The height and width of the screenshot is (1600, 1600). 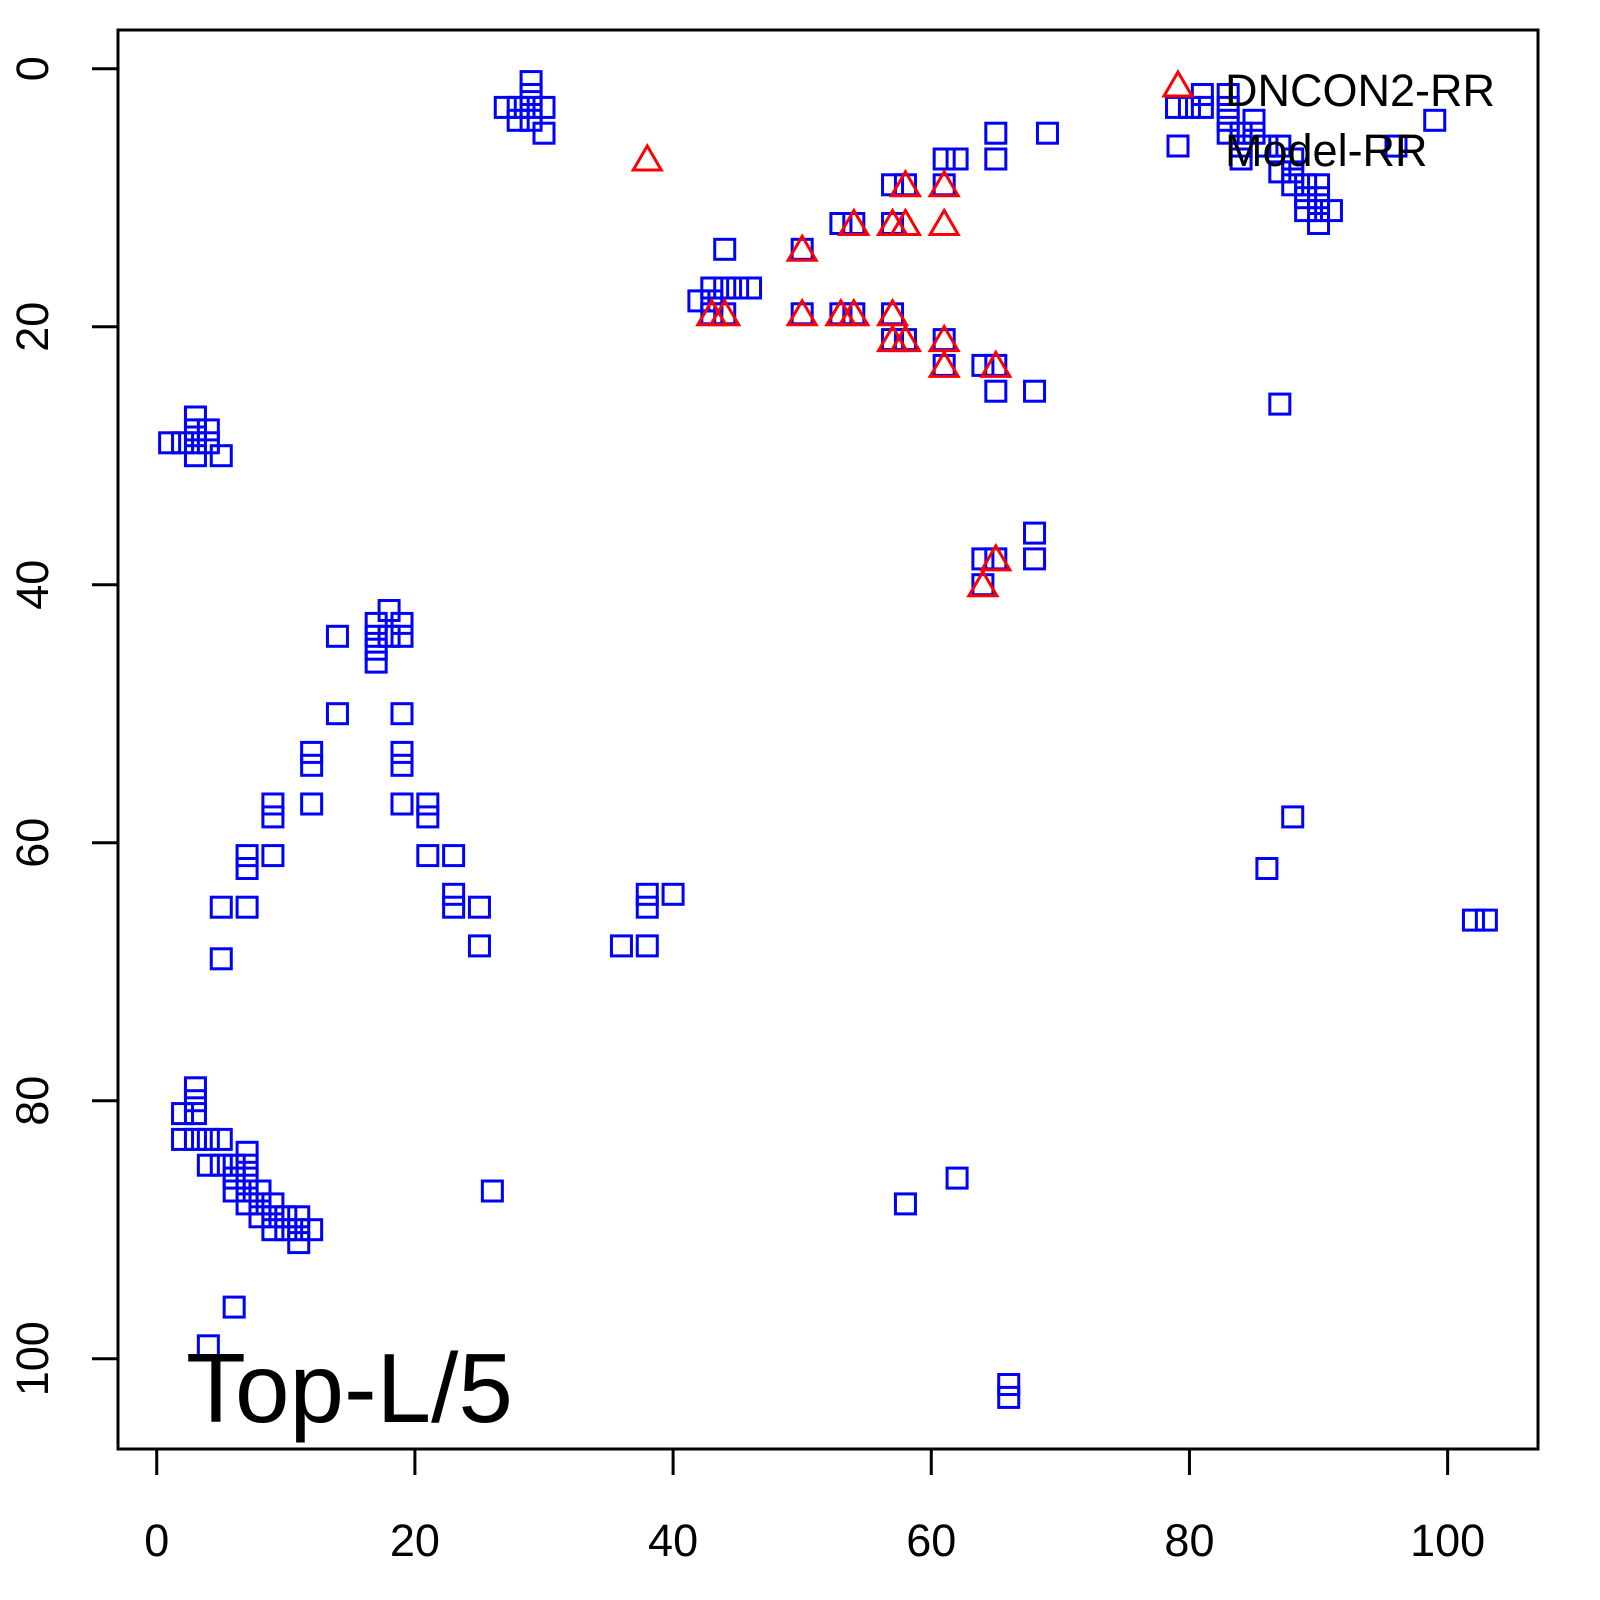 What do you see at coordinates (32, 585) in the screenshot?
I see `y-tick-label: 40` at bounding box center [32, 585].